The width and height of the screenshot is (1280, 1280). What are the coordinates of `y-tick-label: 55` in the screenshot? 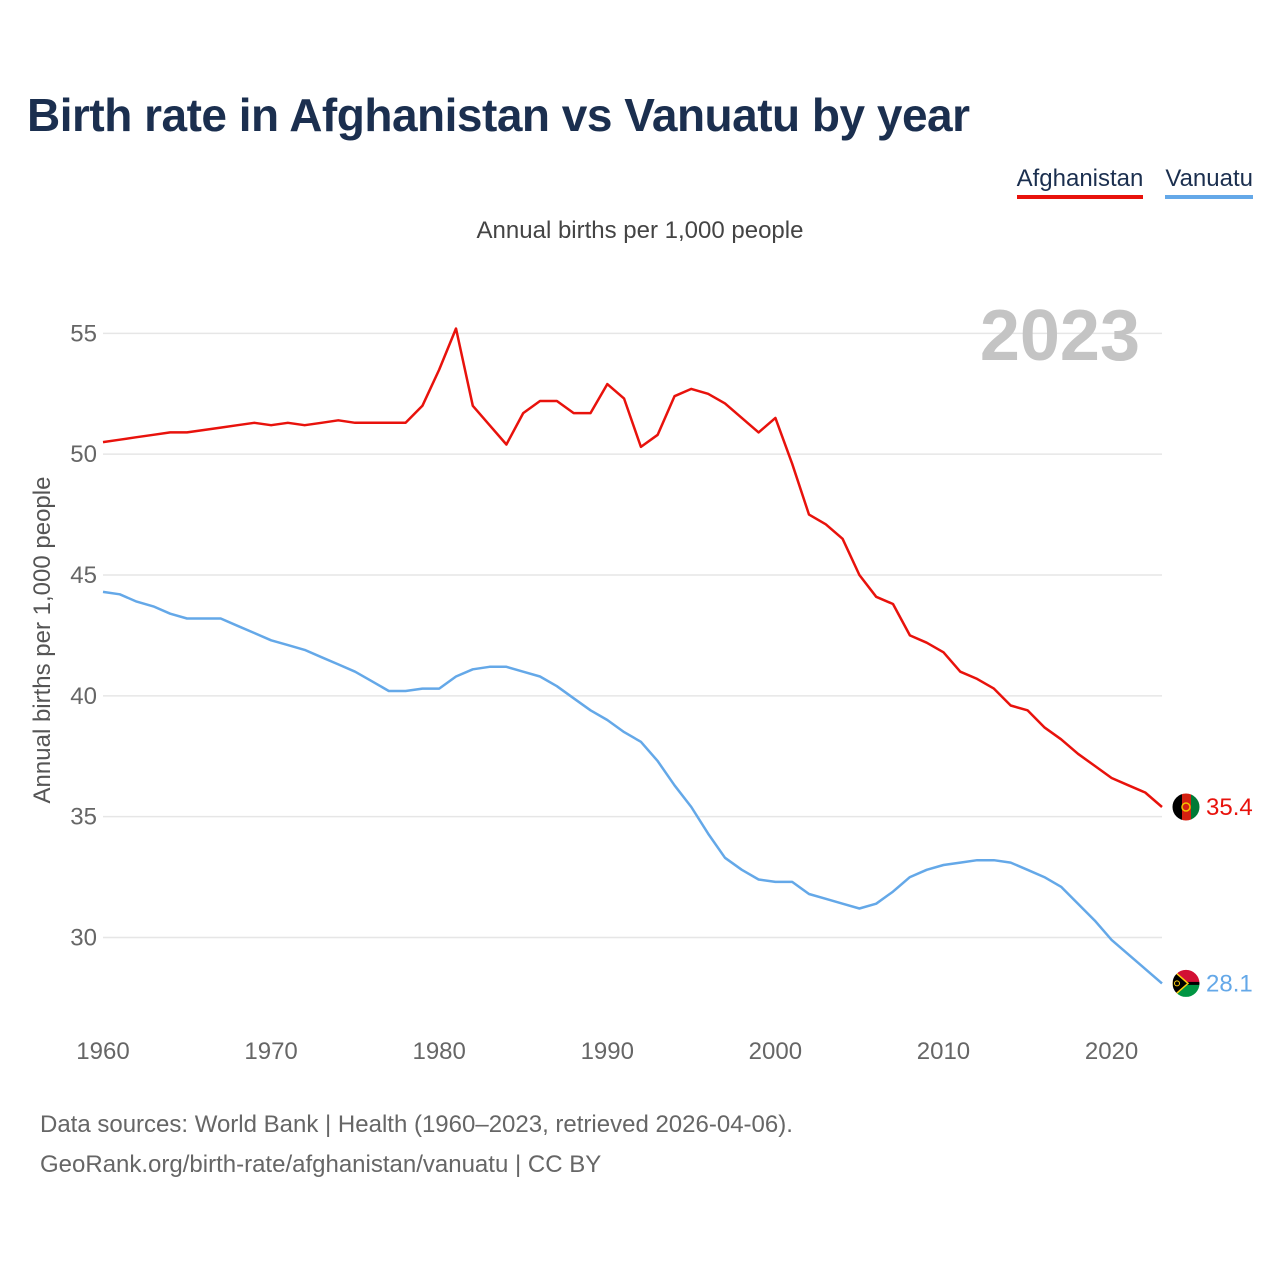 It's located at (83, 333).